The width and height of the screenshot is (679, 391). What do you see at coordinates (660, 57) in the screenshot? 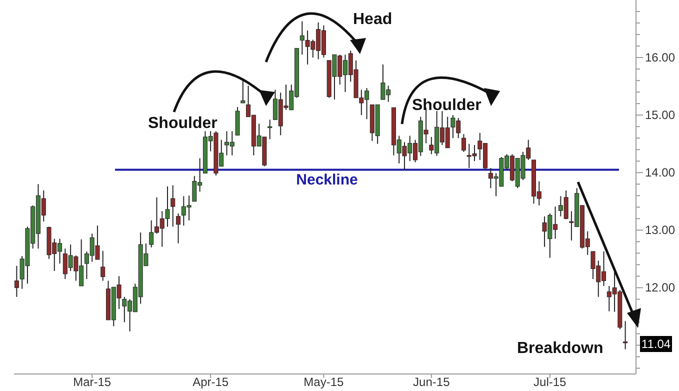
I see `y-tick-label: 16.00` at bounding box center [660, 57].